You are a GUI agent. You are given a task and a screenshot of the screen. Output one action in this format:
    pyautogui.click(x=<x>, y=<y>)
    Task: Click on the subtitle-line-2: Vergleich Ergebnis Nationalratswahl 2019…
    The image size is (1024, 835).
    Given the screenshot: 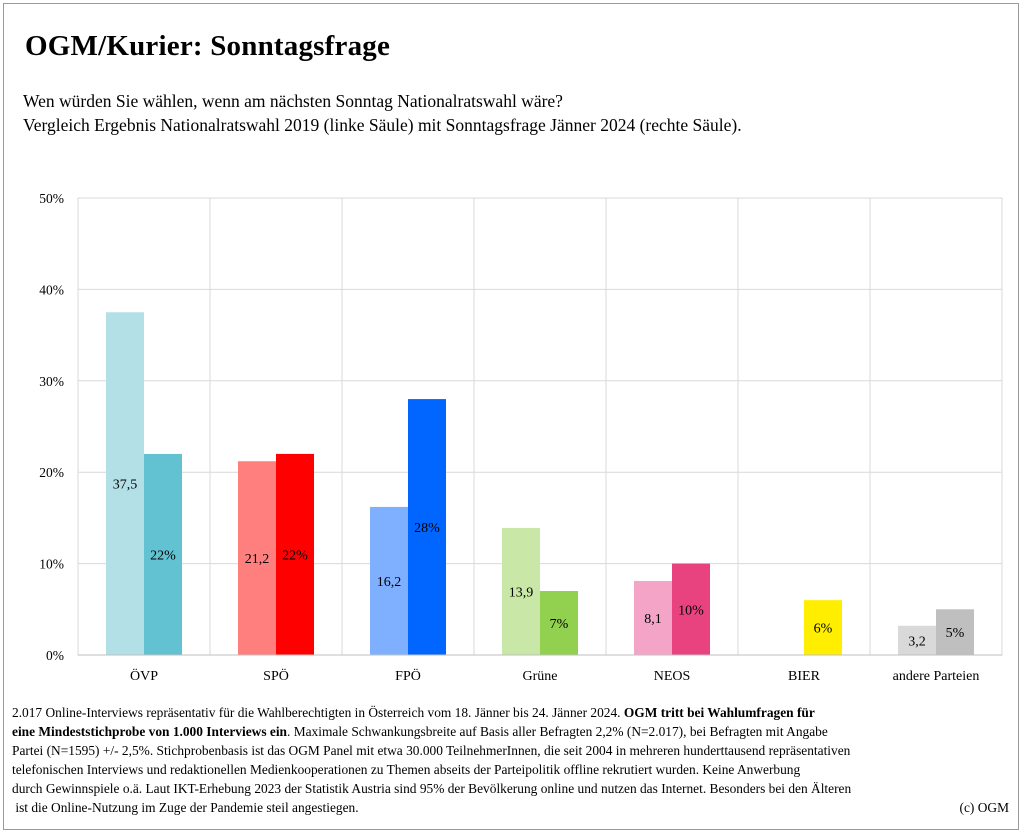 What is the action you would take?
    pyautogui.click(x=382, y=125)
    